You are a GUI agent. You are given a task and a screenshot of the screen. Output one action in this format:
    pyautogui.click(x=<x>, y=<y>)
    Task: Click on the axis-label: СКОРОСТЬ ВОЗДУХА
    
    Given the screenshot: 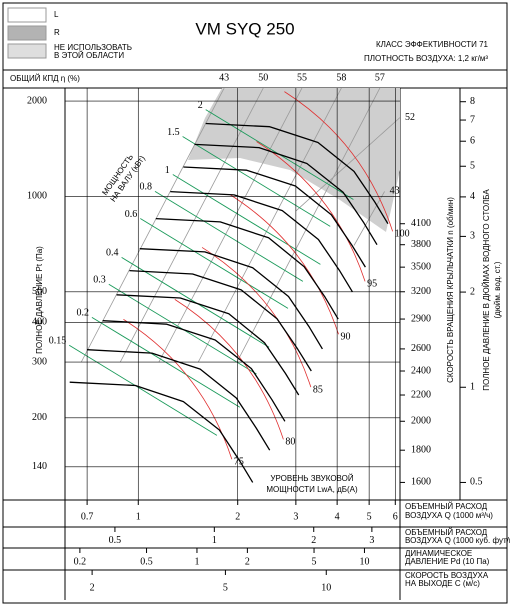 What is the action you would take?
    pyautogui.click(x=447, y=575)
    